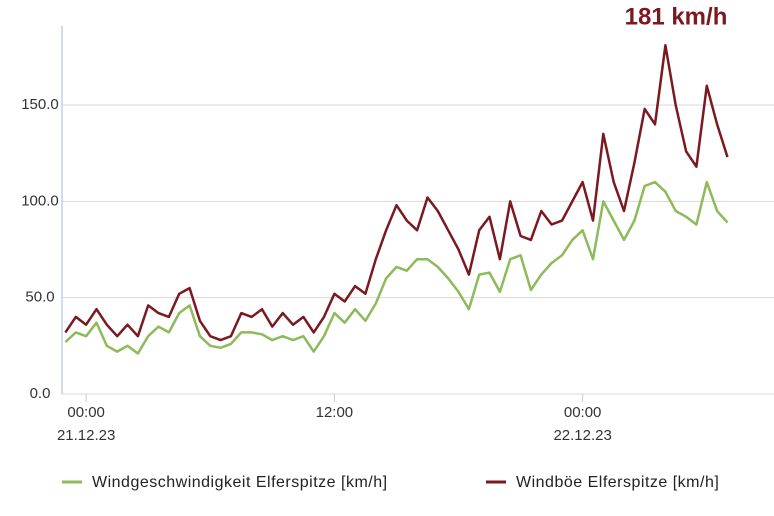  Describe the element at coordinates (86, 435) in the screenshot. I see `x-tick-label: 21.12.23` at that location.